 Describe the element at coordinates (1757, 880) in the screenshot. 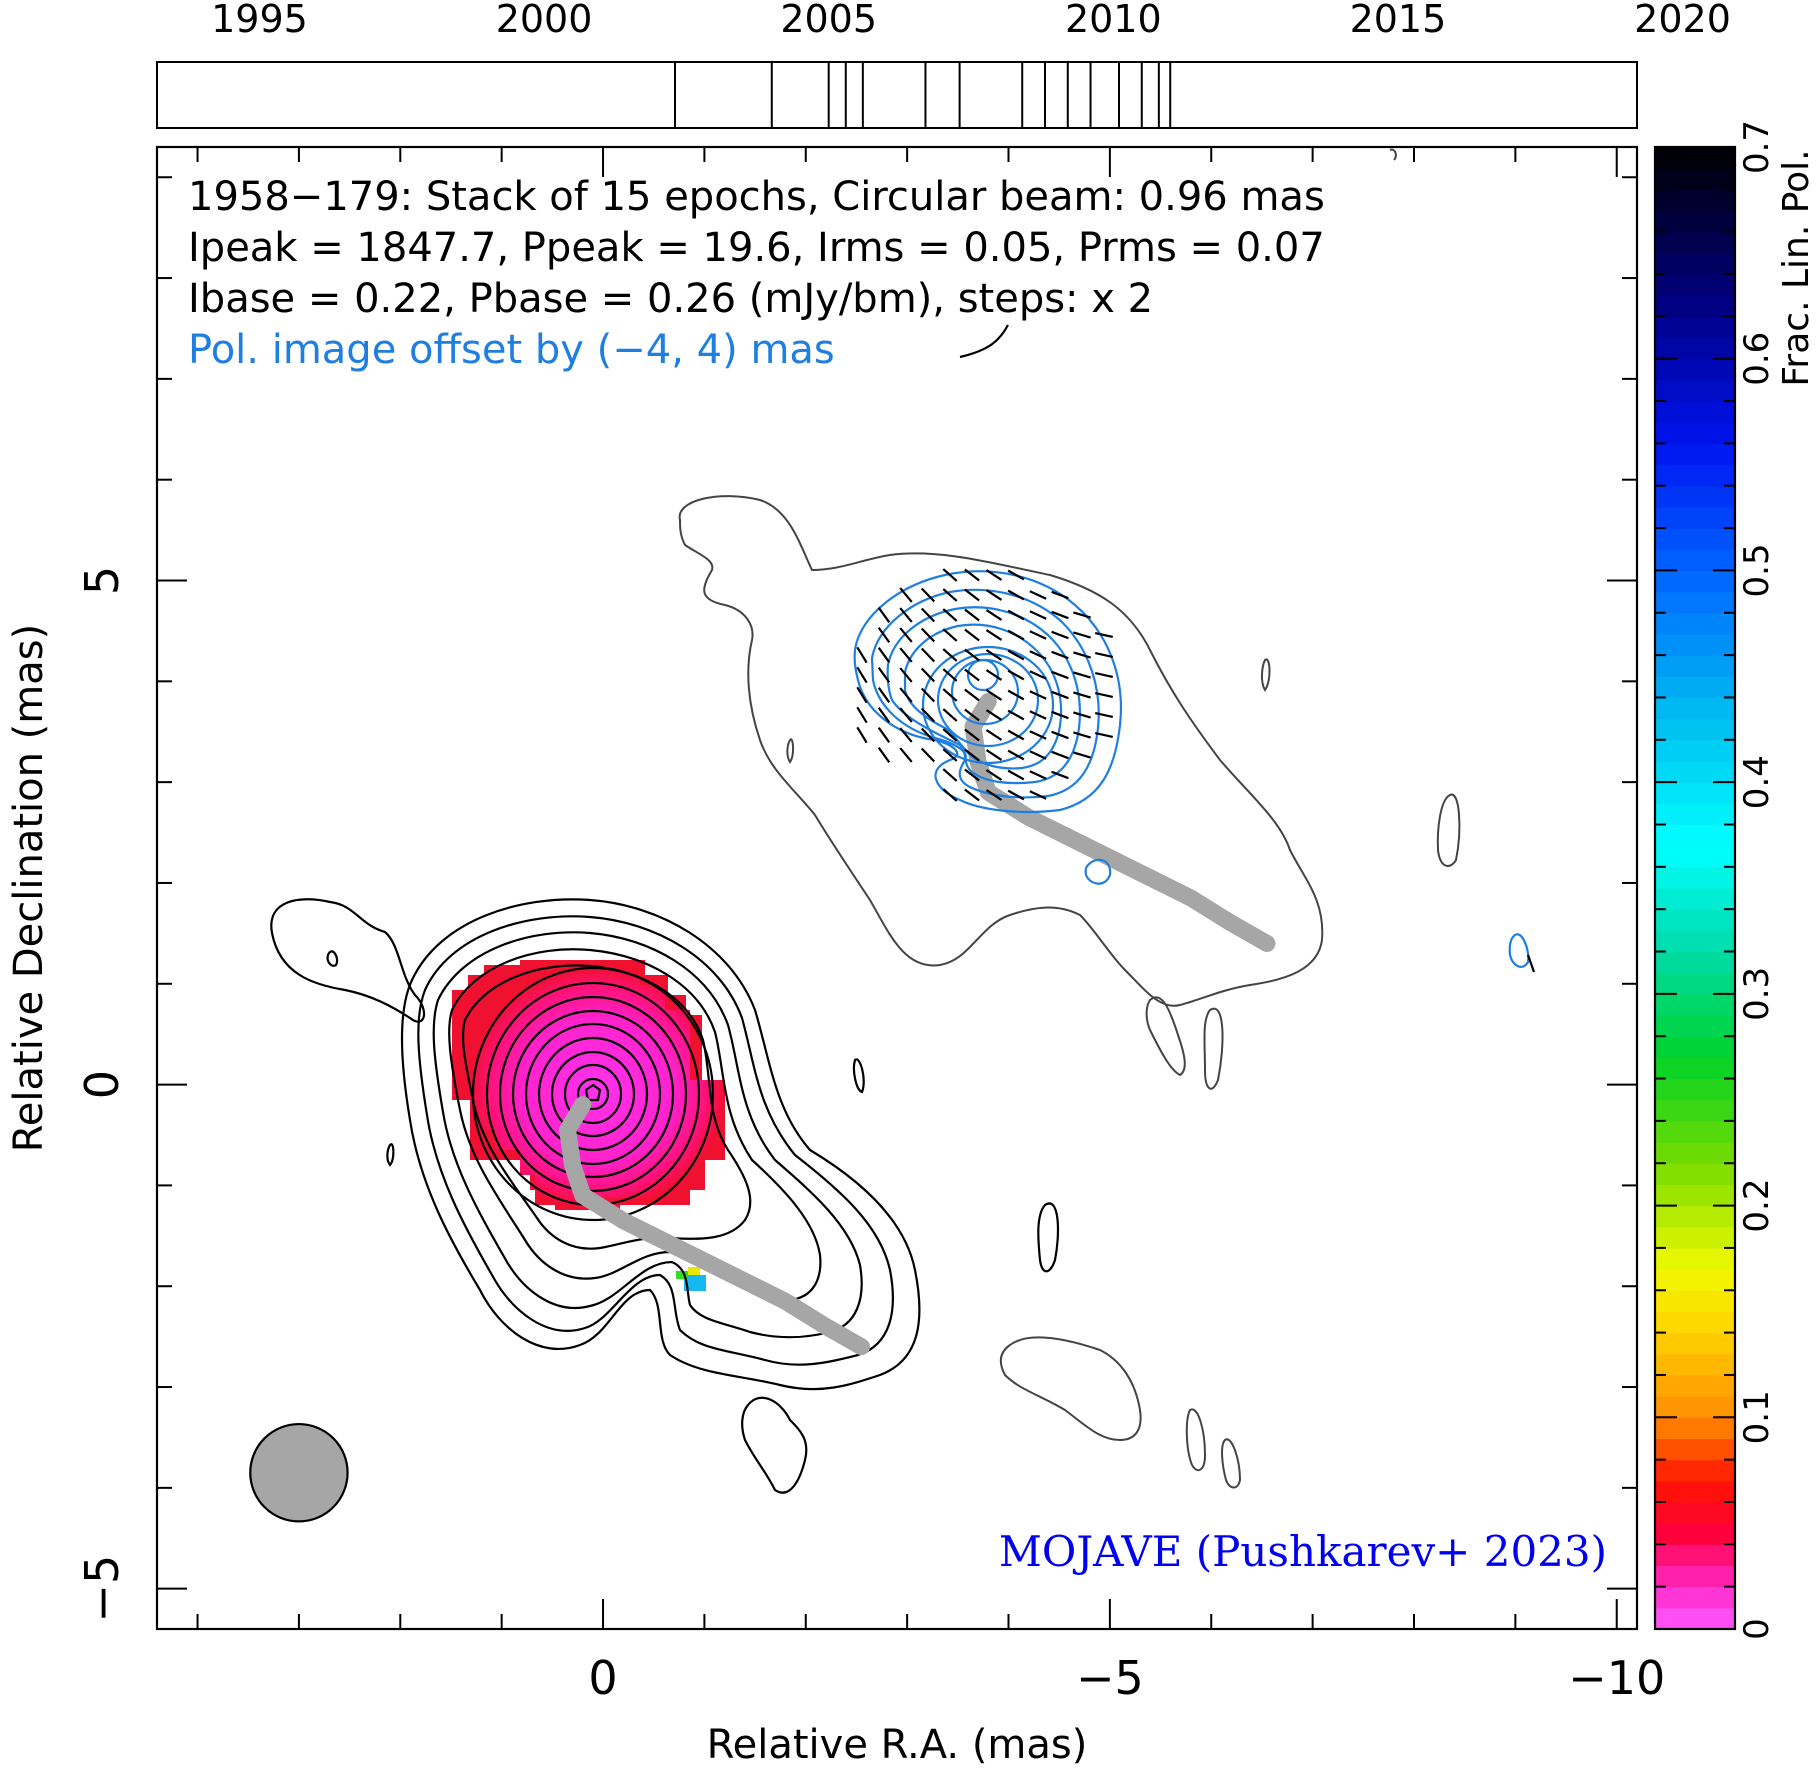

I see `colorbar-tick-labels: 0 0.1 0.2 0.3 0.4 0.5 0.6 0.7` at that location.